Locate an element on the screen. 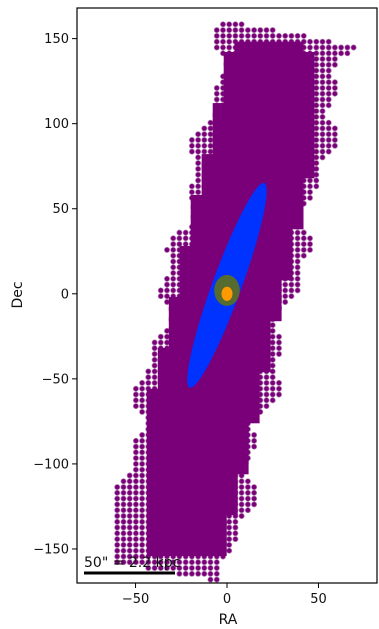  x-tick-label: −50 is located at coordinates (135, 599).